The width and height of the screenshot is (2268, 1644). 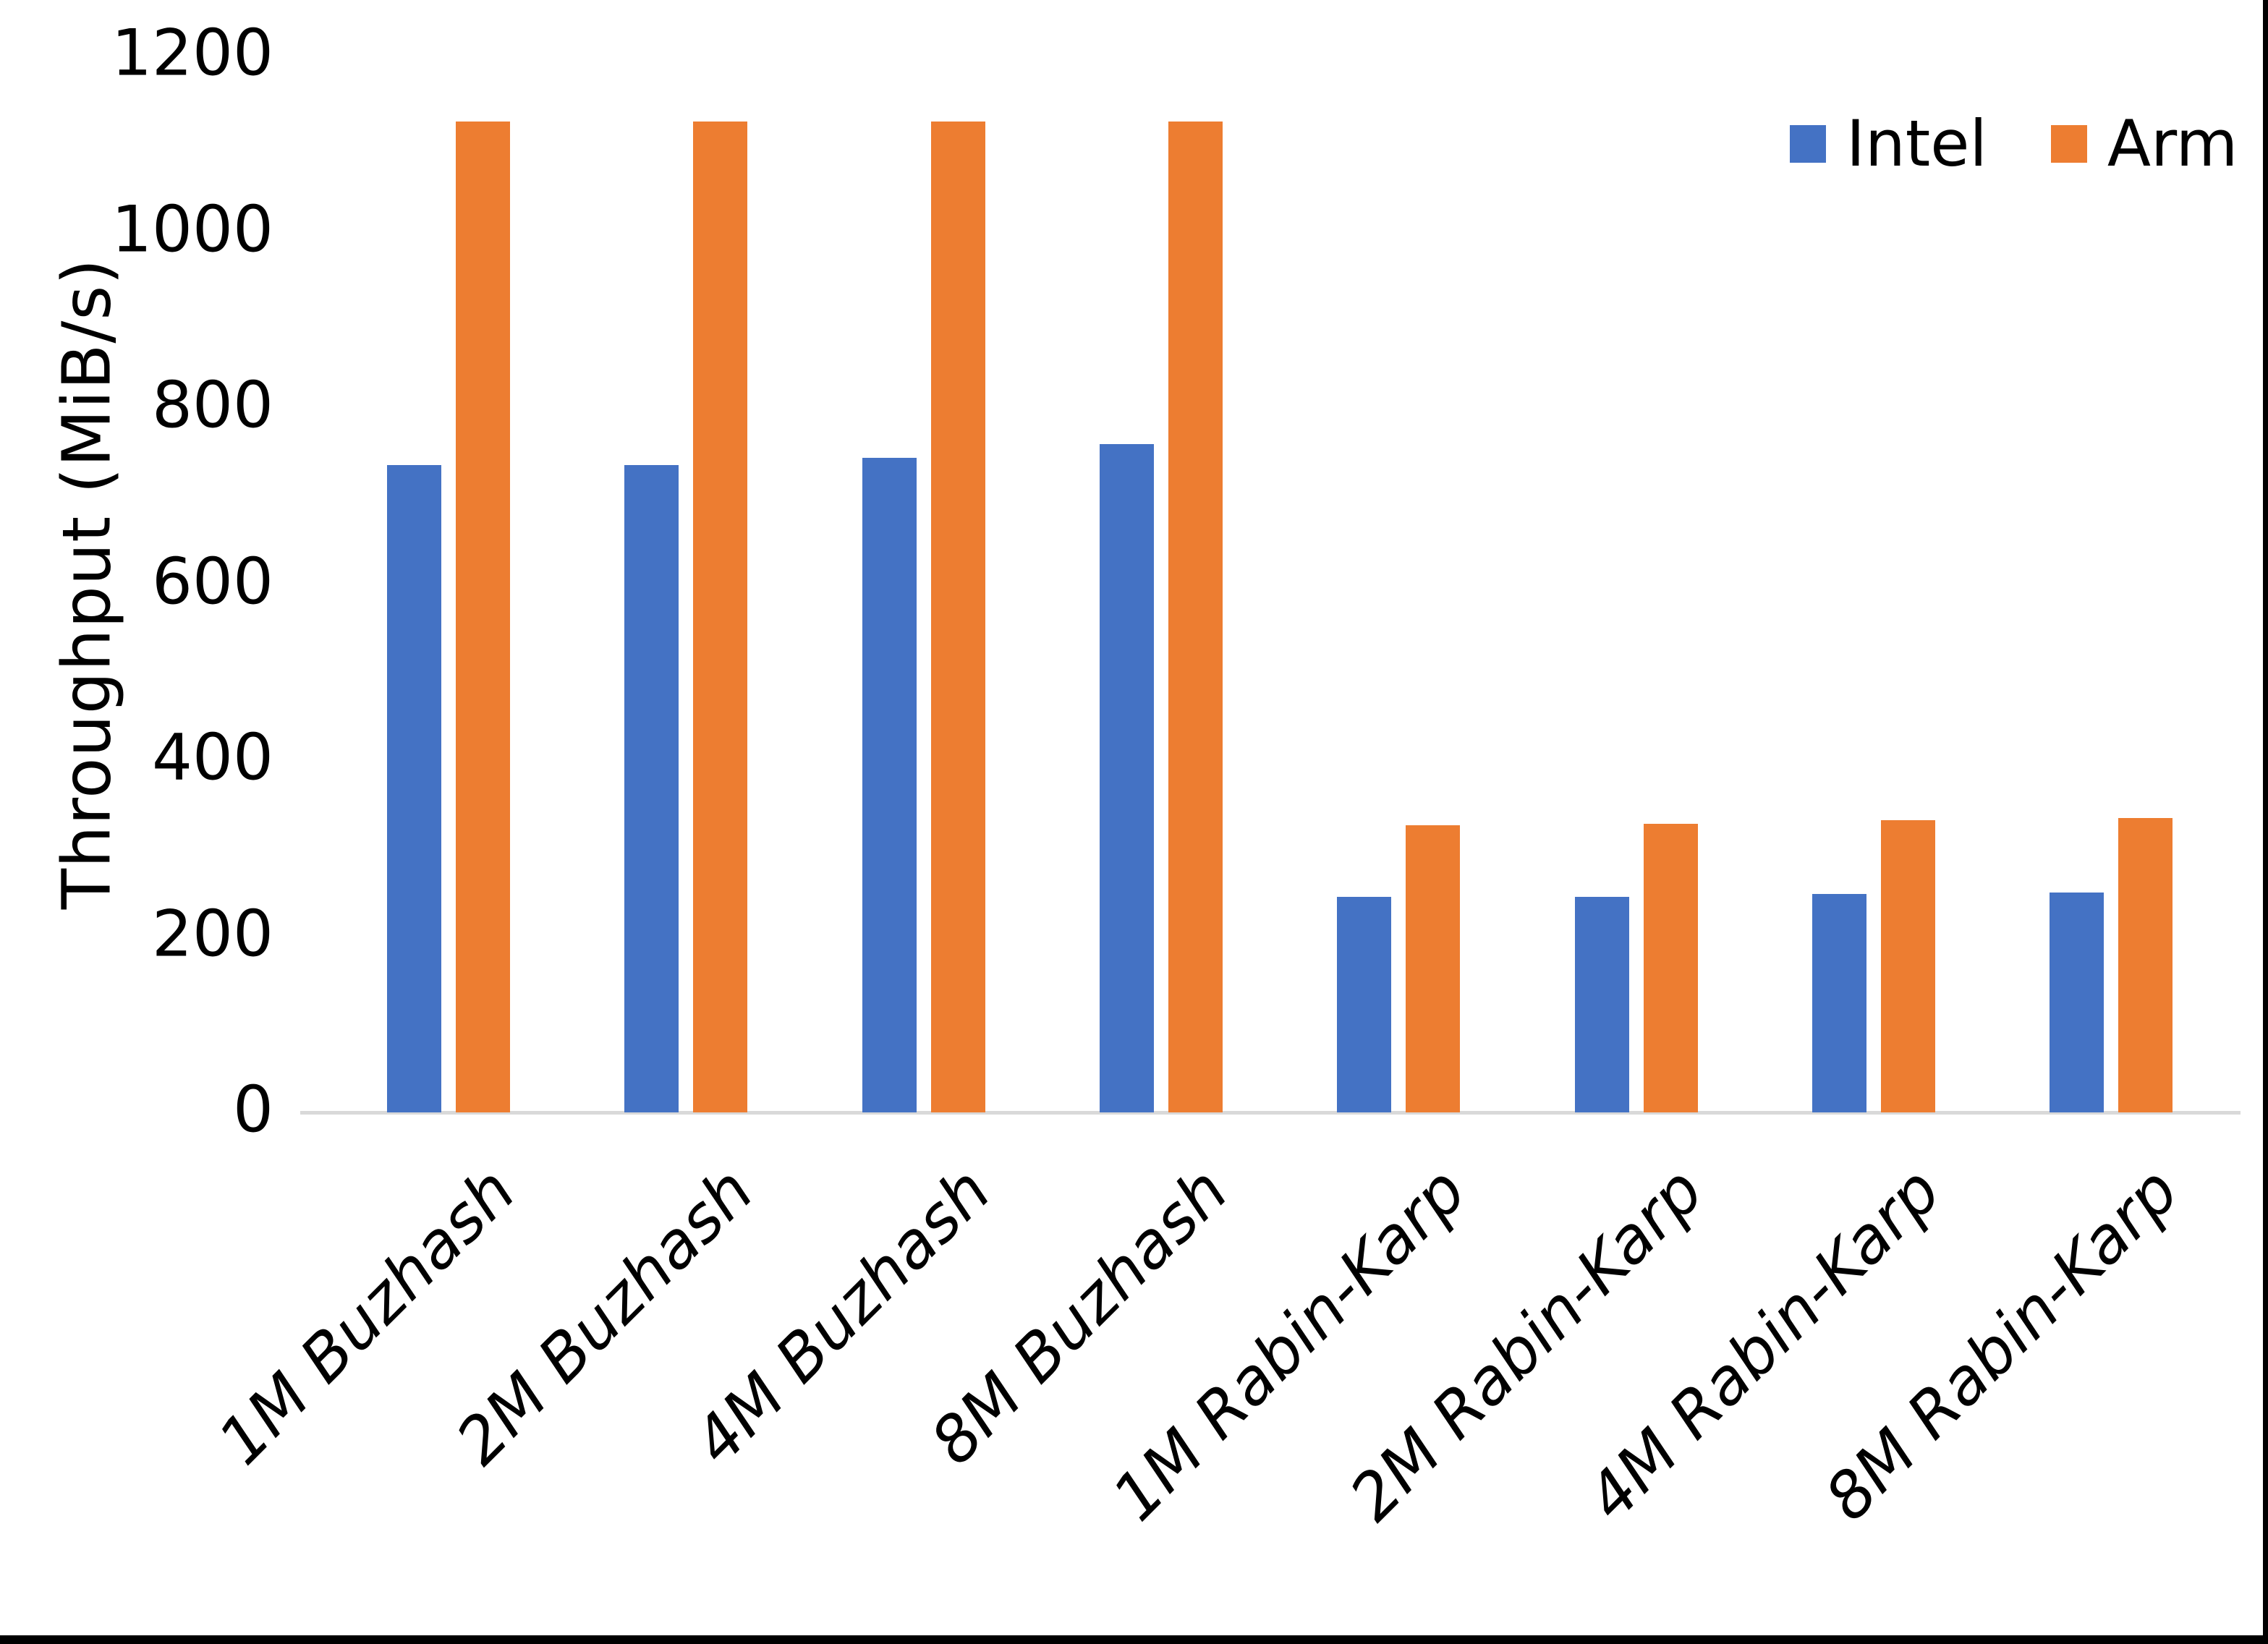 What do you see at coordinates (1195, 617) in the screenshot?
I see `bar-arm-8m-buzhash` at bounding box center [1195, 617].